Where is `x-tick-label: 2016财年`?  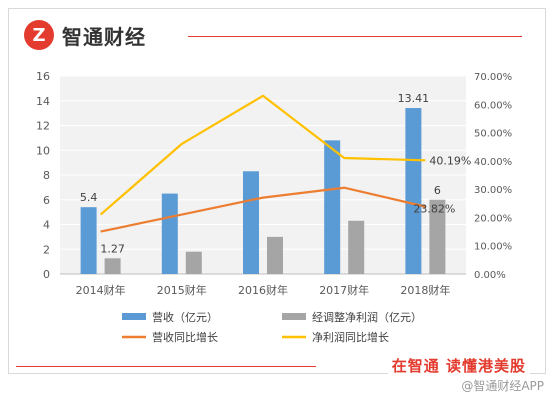 x-tick-label: 2016财年 is located at coordinates (263, 290).